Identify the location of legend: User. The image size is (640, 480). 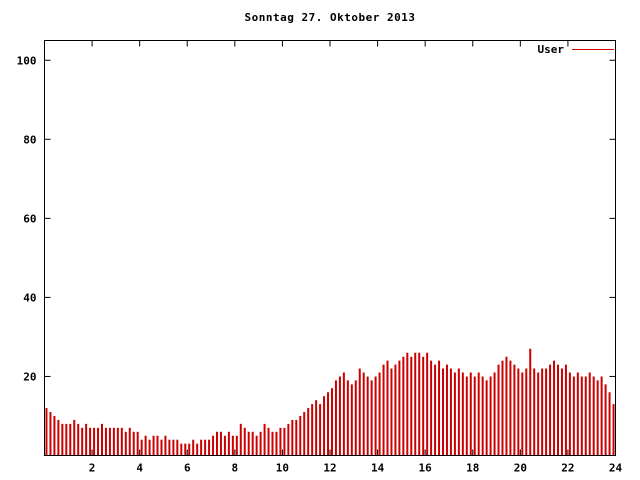
(575, 49).